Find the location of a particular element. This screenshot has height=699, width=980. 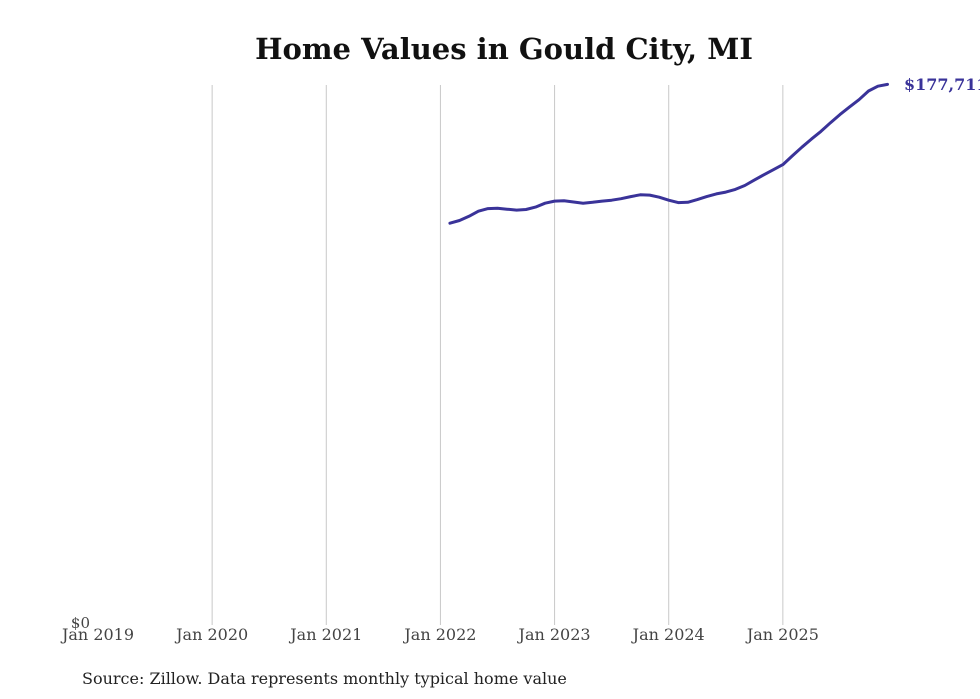

x-tick-label: Jan 2019 is located at coordinates (97, 634).